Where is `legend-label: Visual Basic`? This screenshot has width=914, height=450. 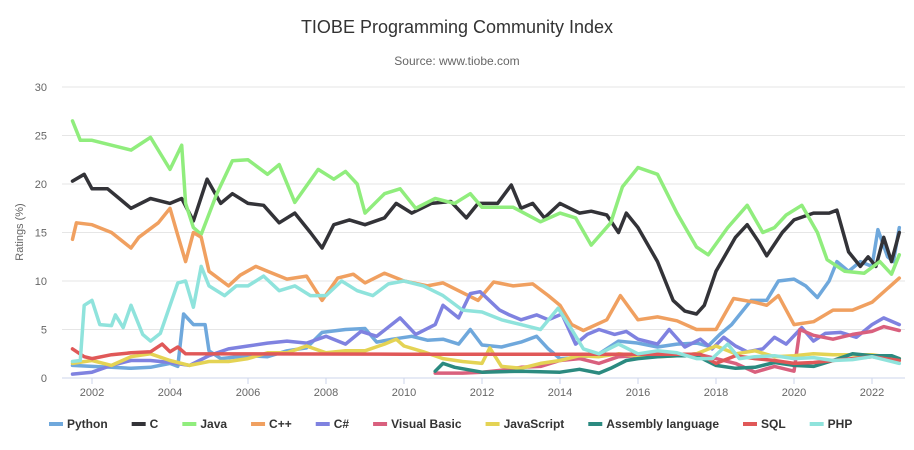 legend-label: Visual Basic is located at coordinates (426, 424).